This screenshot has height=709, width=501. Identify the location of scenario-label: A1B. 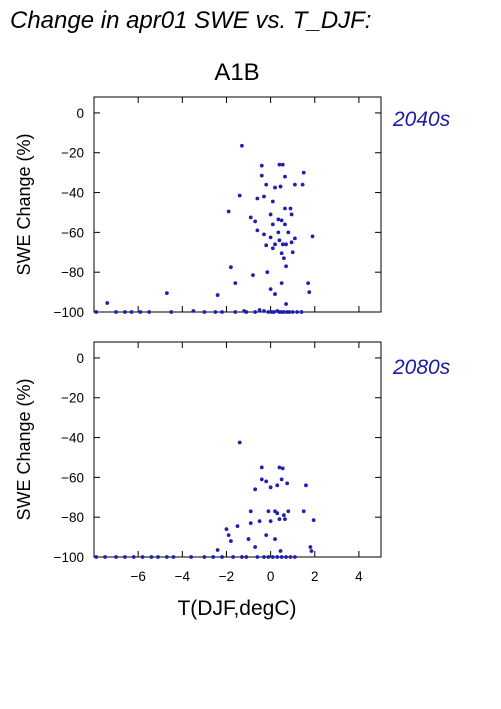
(236, 72).